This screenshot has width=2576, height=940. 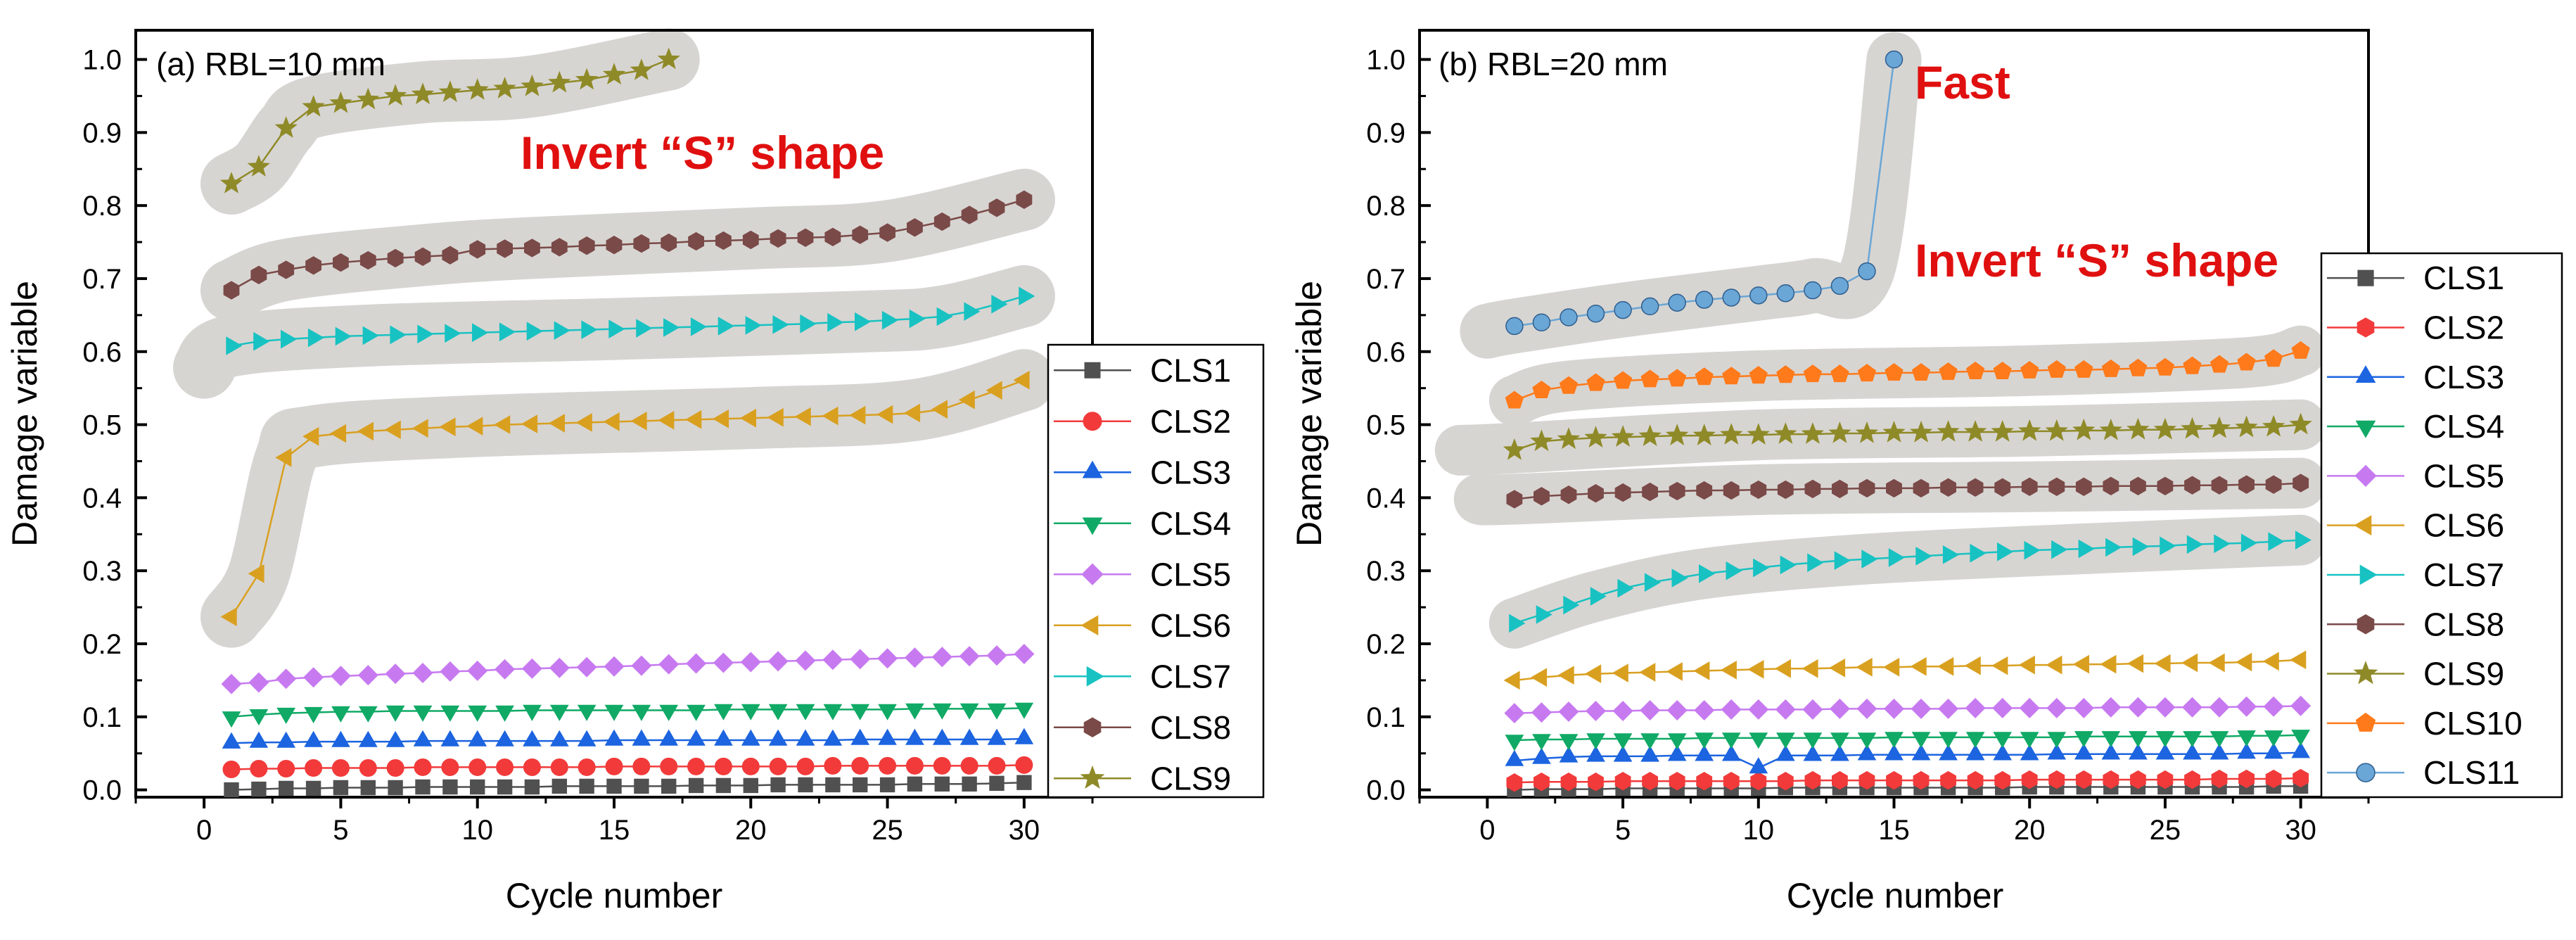 I want to click on y-tick-label: 1.0, so click(x=1385, y=61).